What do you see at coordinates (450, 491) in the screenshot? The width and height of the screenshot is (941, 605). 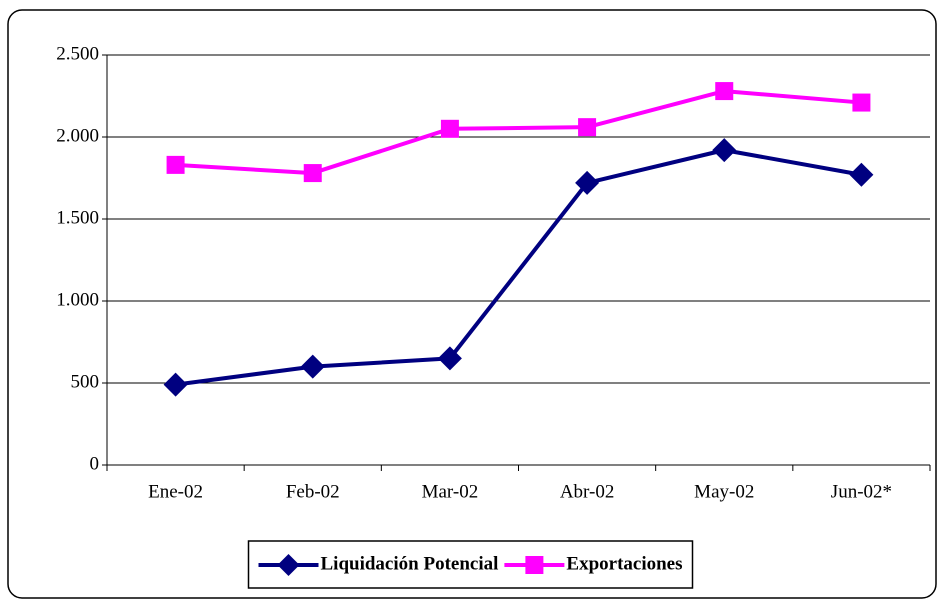 I see `x-tick-label: Mar-02` at bounding box center [450, 491].